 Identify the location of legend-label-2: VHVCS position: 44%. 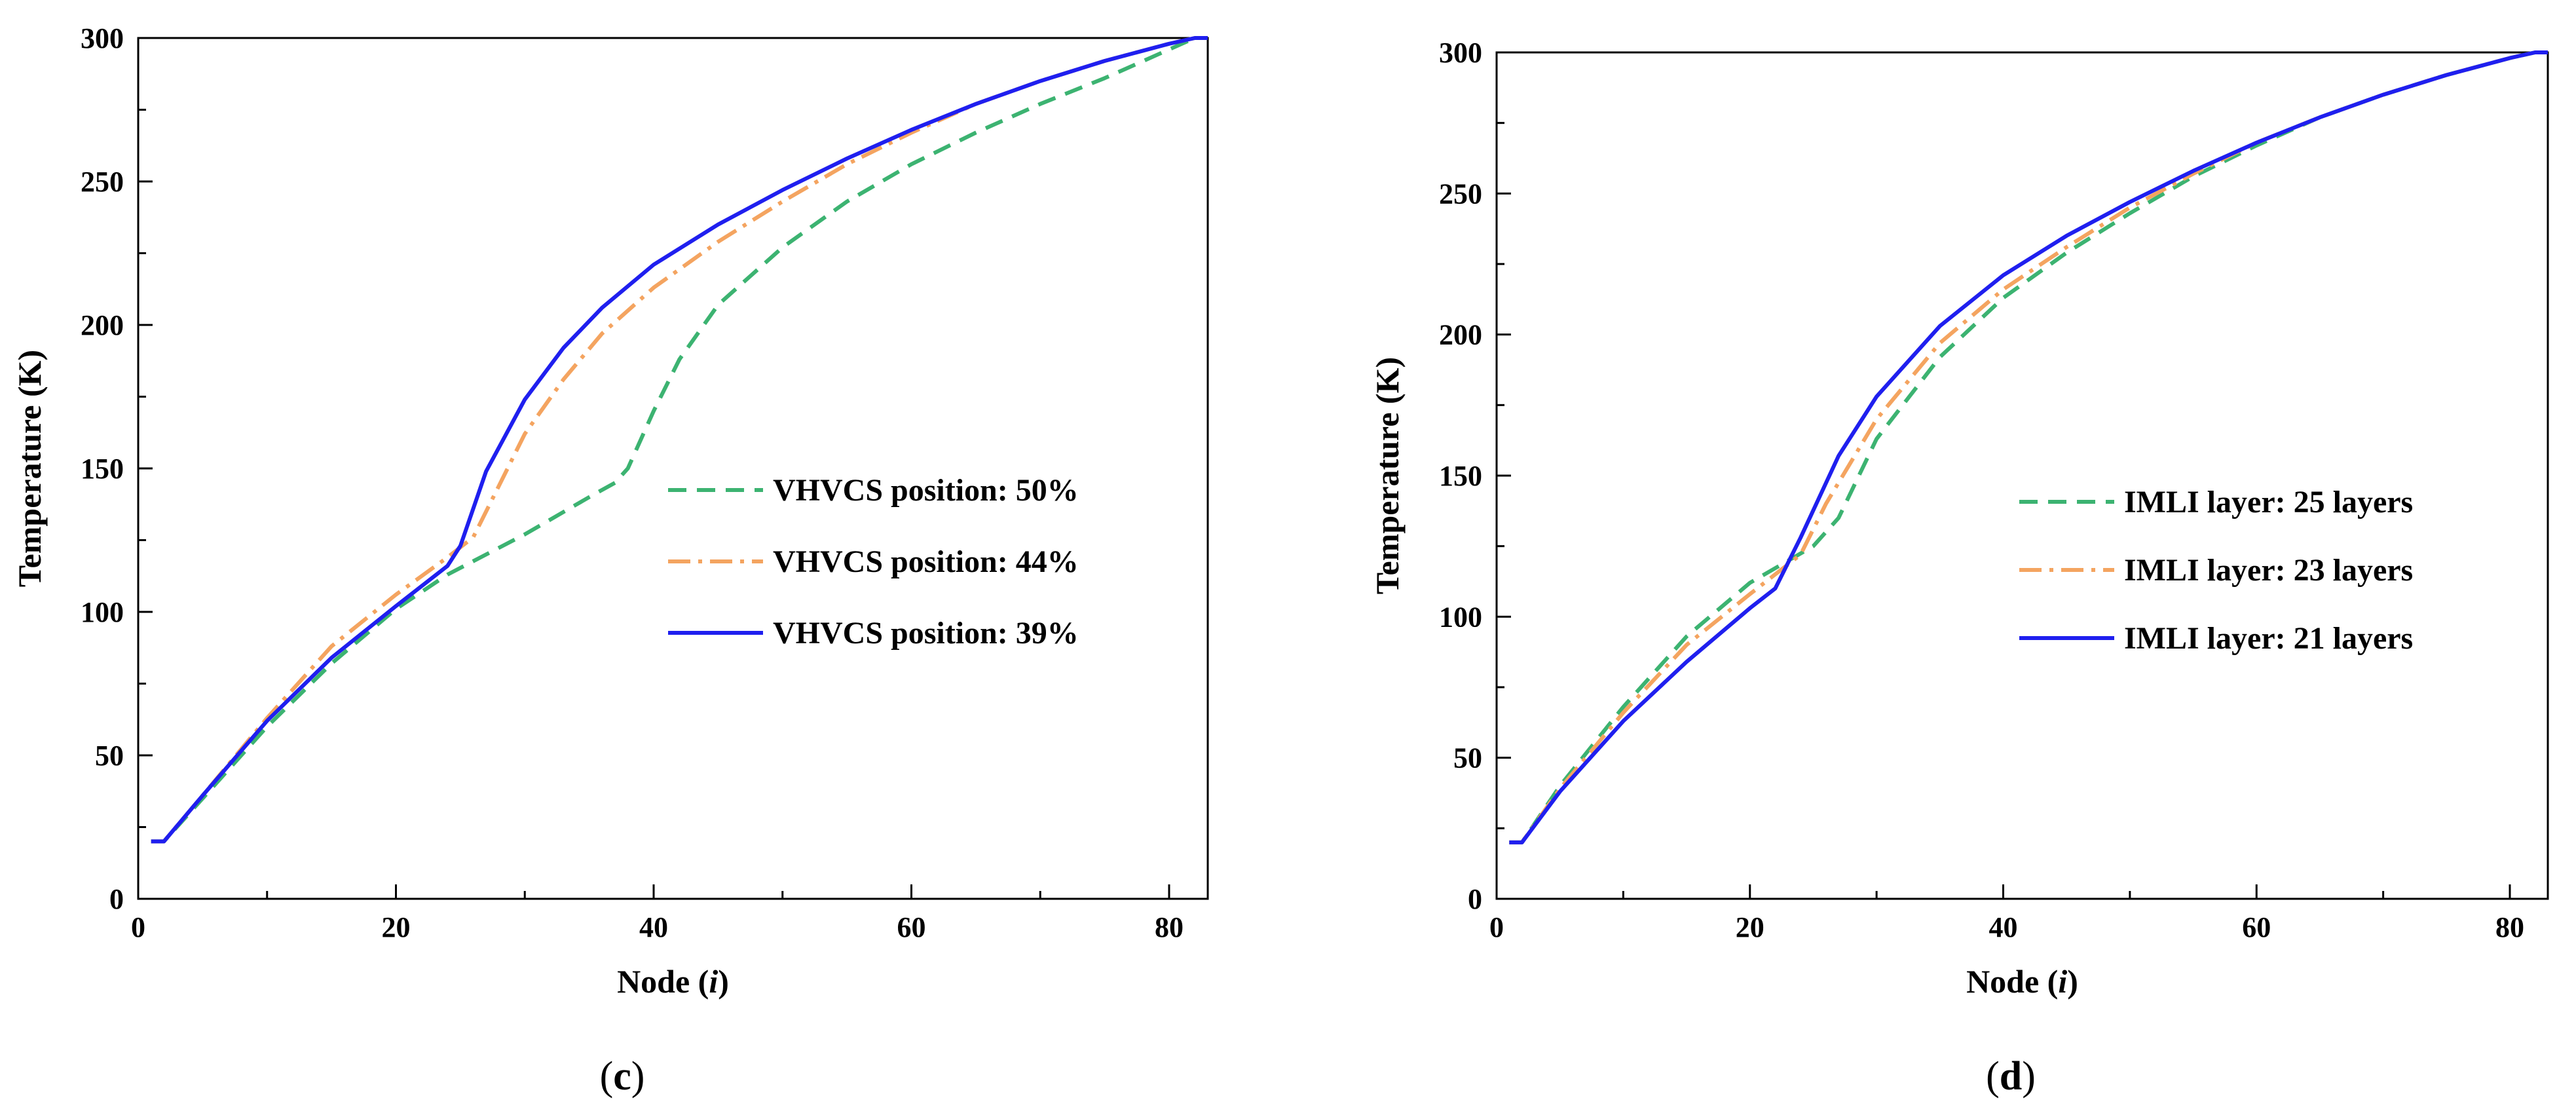
(926, 561).